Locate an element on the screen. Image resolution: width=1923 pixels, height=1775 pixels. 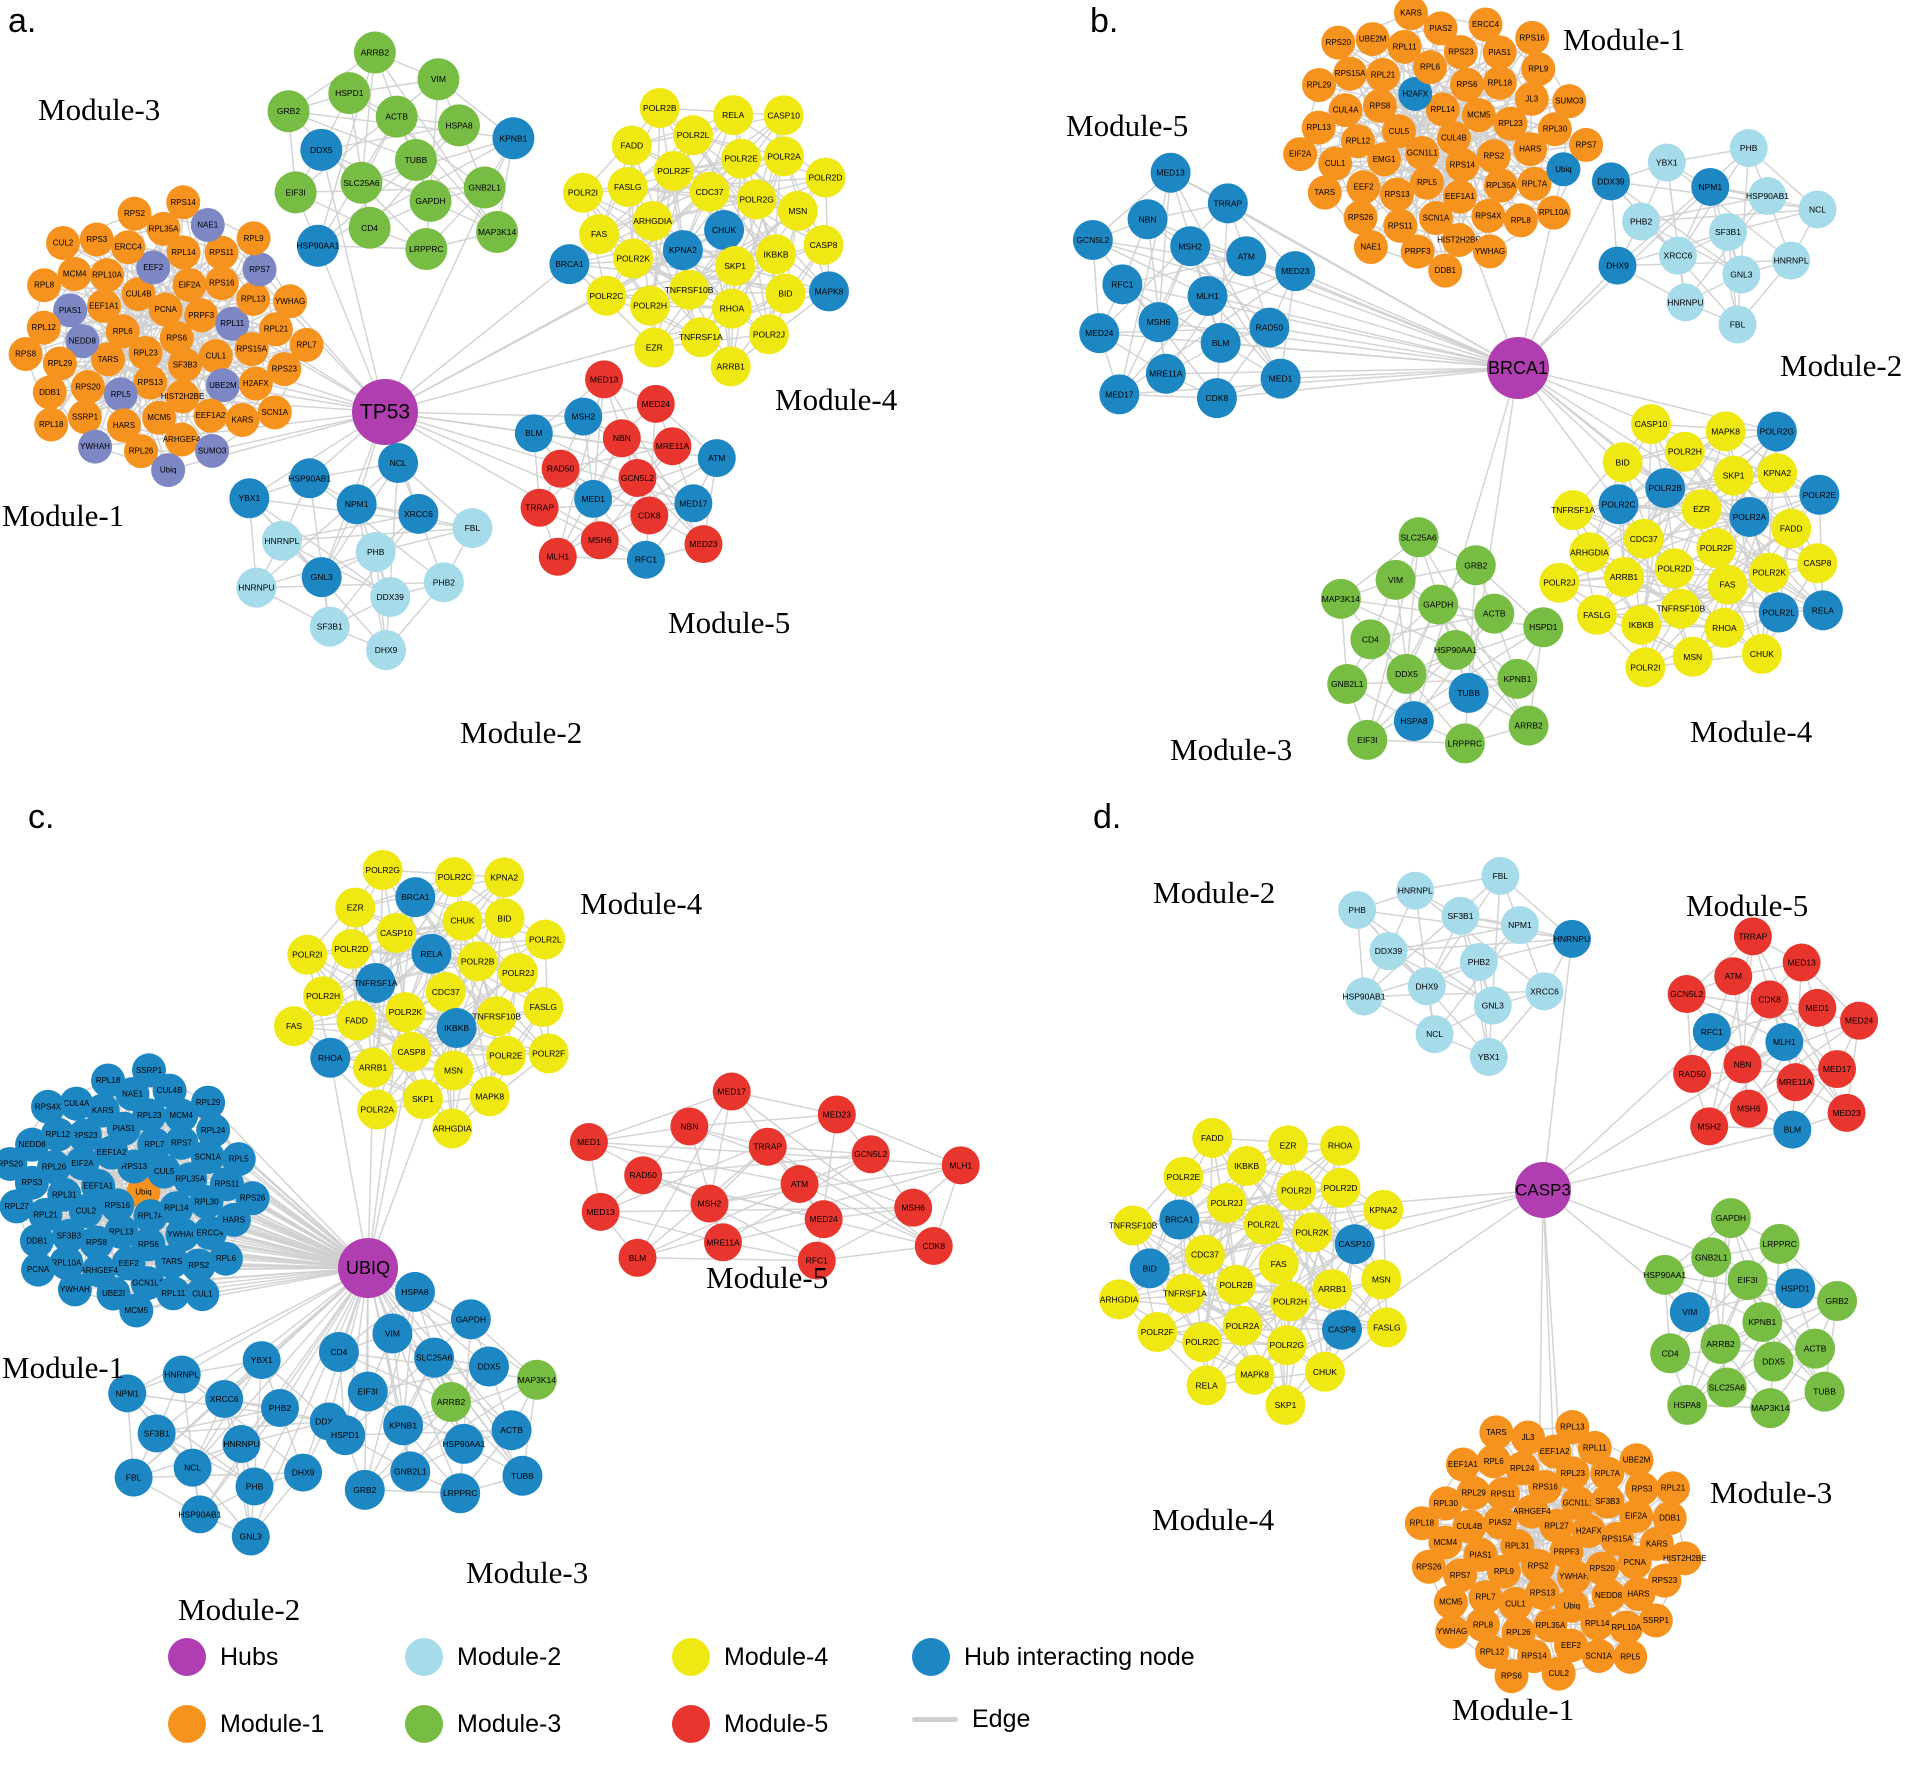
node: MSH2 is located at coordinates (709, 1203).